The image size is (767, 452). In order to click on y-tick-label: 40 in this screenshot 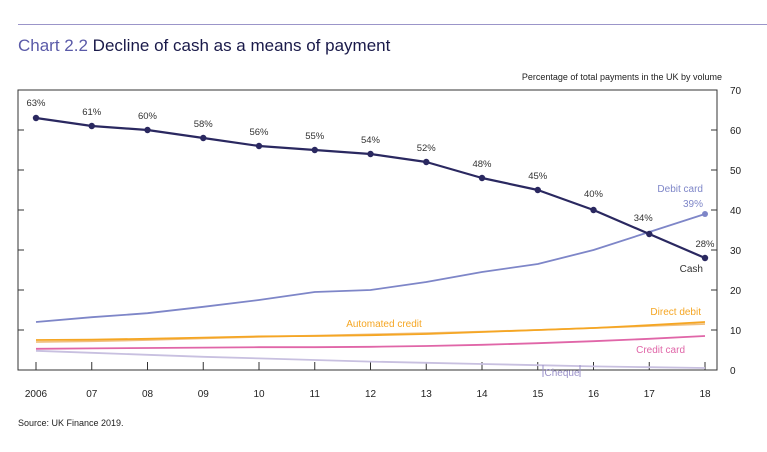, I will do `click(736, 211)`.